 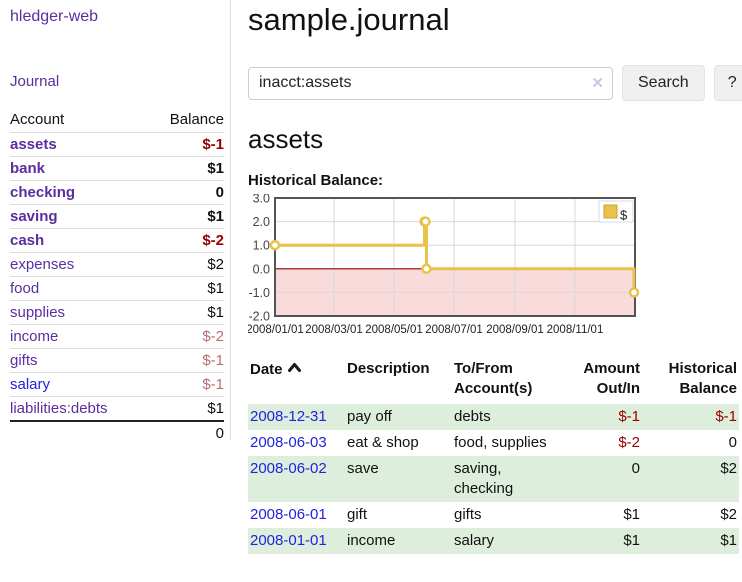 What do you see at coordinates (363, 468) in the screenshot?
I see `transaction-description: save` at bounding box center [363, 468].